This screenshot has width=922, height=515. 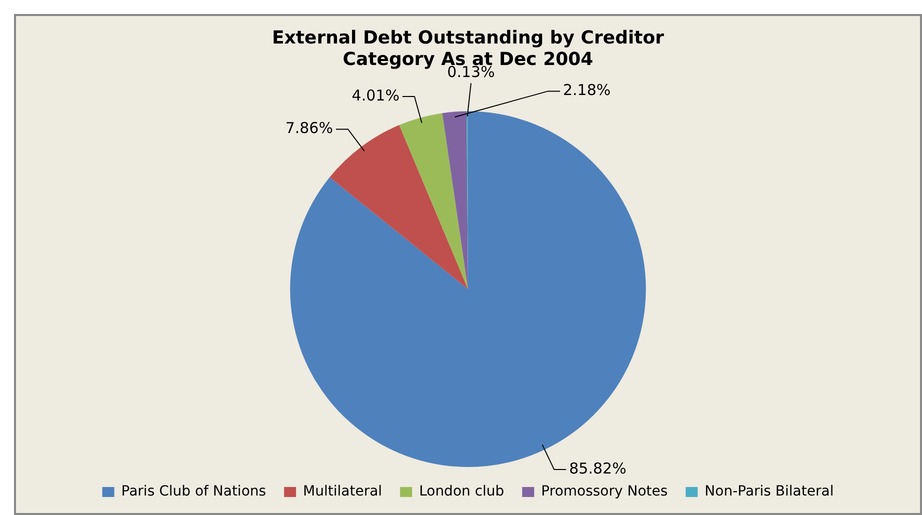 What do you see at coordinates (604, 492) in the screenshot?
I see `legend-label: Promossory Notes` at bounding box center [604, 492].